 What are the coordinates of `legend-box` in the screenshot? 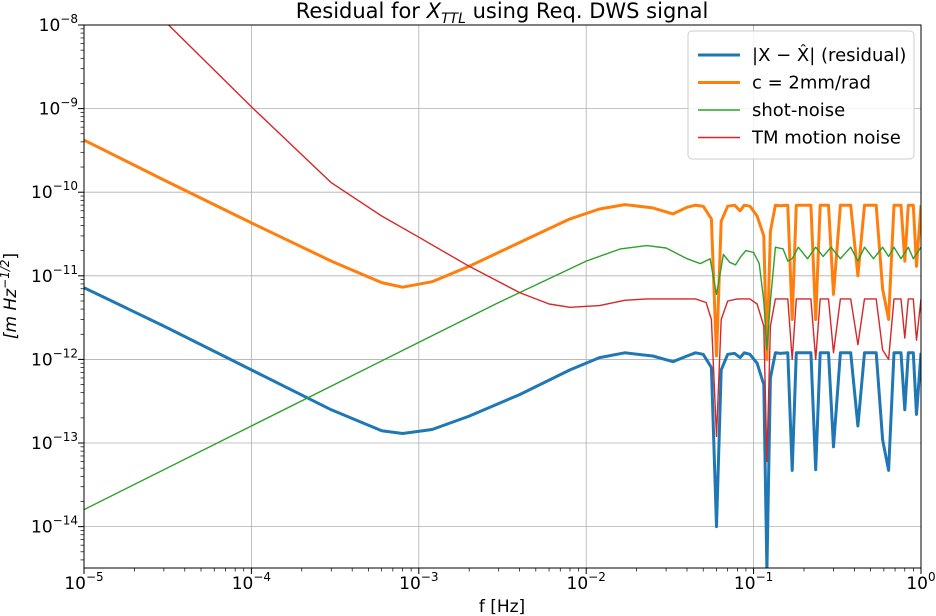 It's located at (801, 95).